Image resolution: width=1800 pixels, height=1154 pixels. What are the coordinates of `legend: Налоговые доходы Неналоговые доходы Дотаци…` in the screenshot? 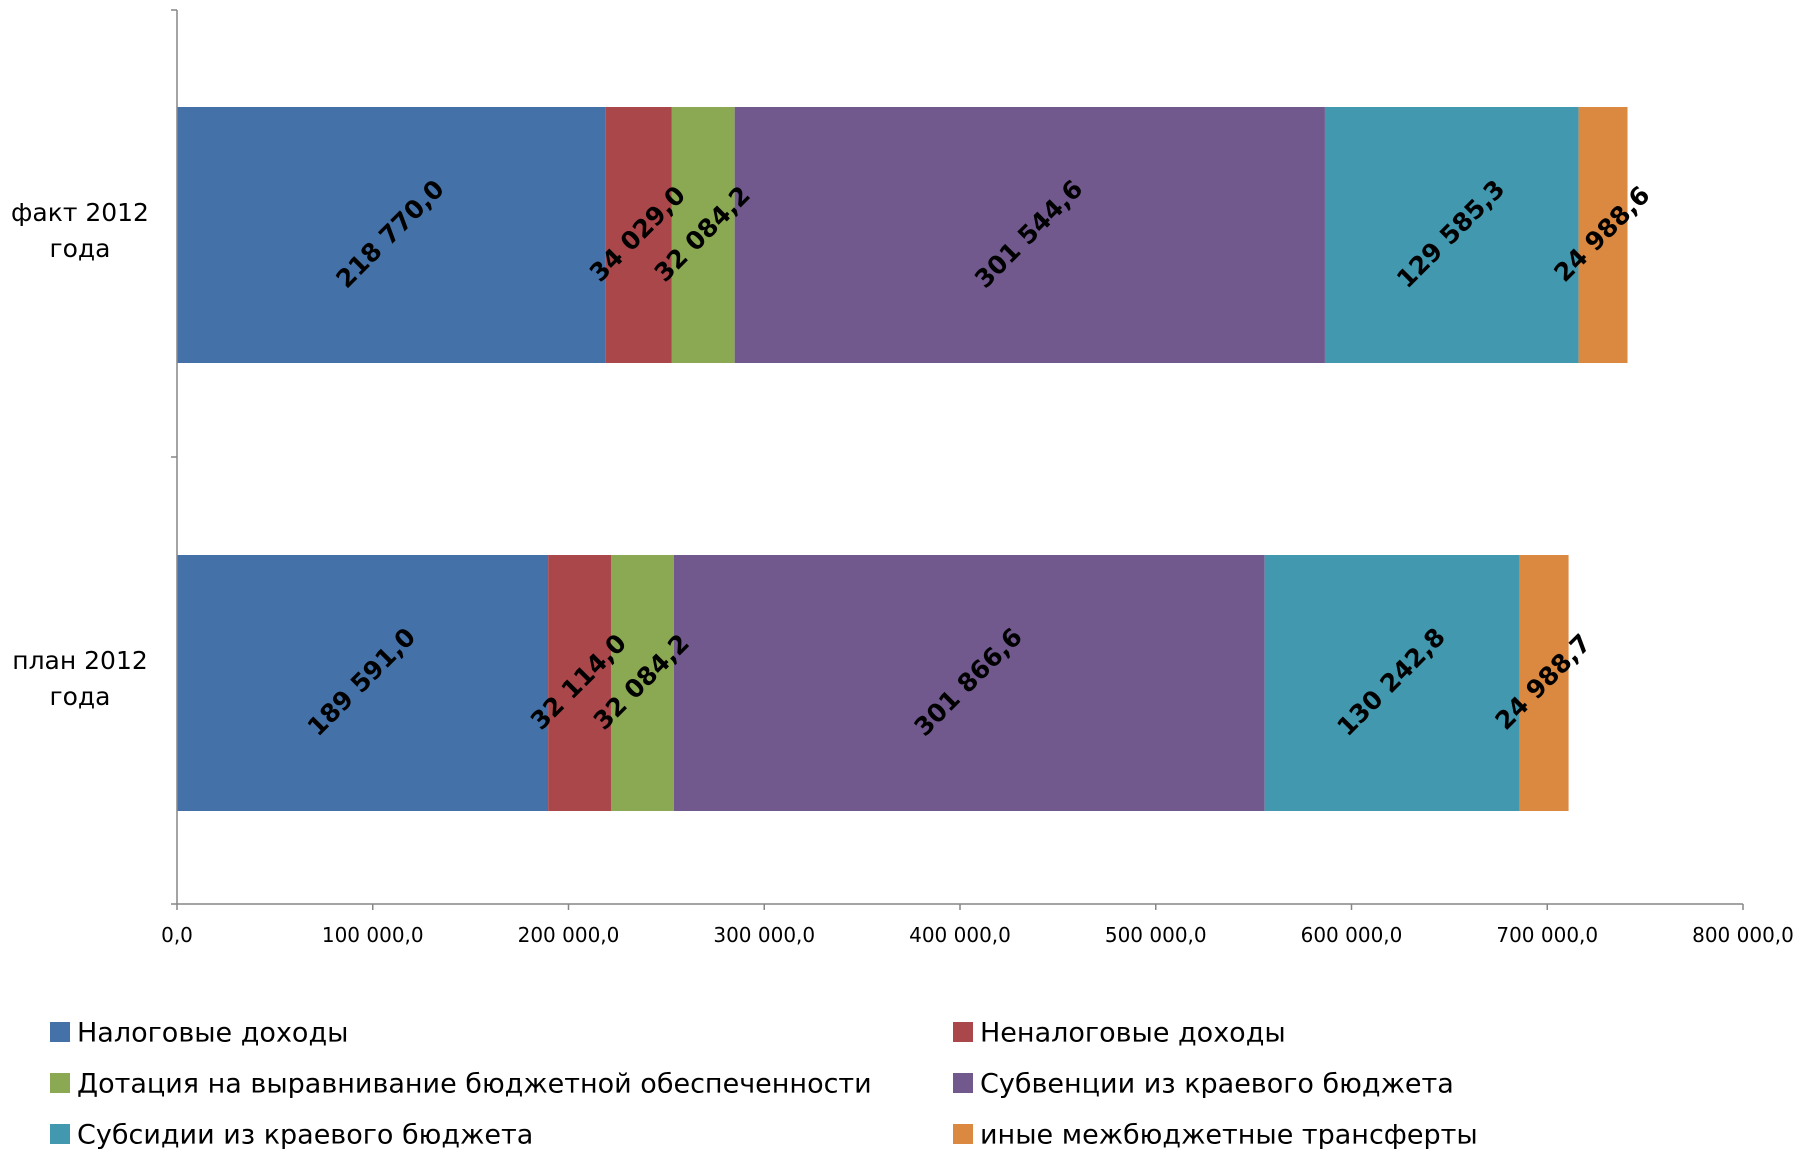 It's located at (764, 1084).